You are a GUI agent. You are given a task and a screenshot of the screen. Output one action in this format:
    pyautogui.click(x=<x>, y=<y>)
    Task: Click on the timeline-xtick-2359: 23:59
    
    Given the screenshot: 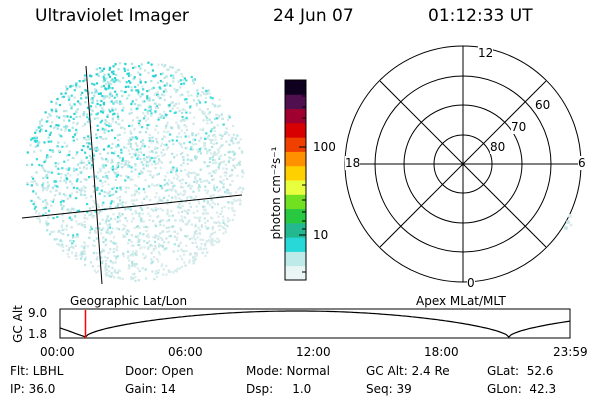 What is the action you would take?
    pyautogui.click(x=570, y=352)
    